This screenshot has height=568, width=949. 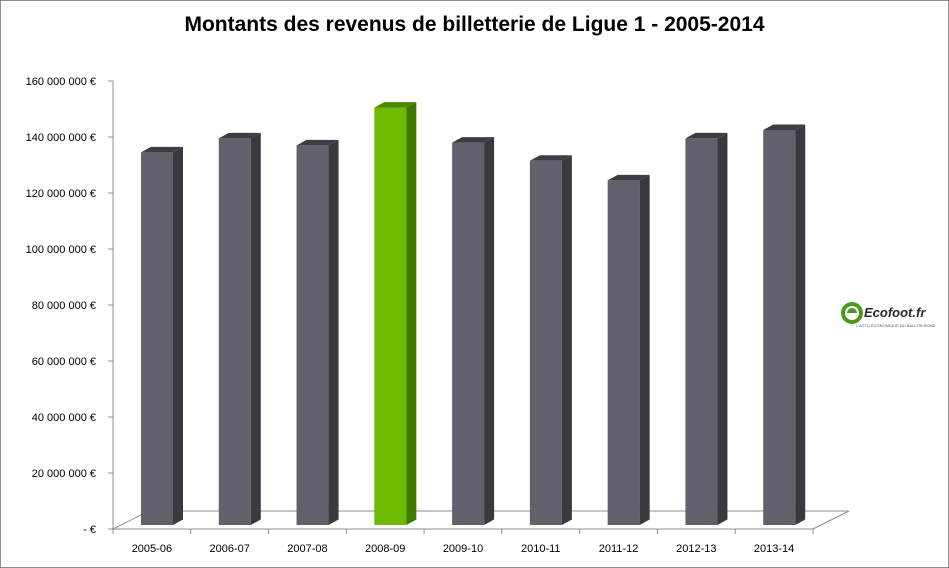 I want to click on y-tick-label: 100 000 000 €, so click(x=61, y=250).